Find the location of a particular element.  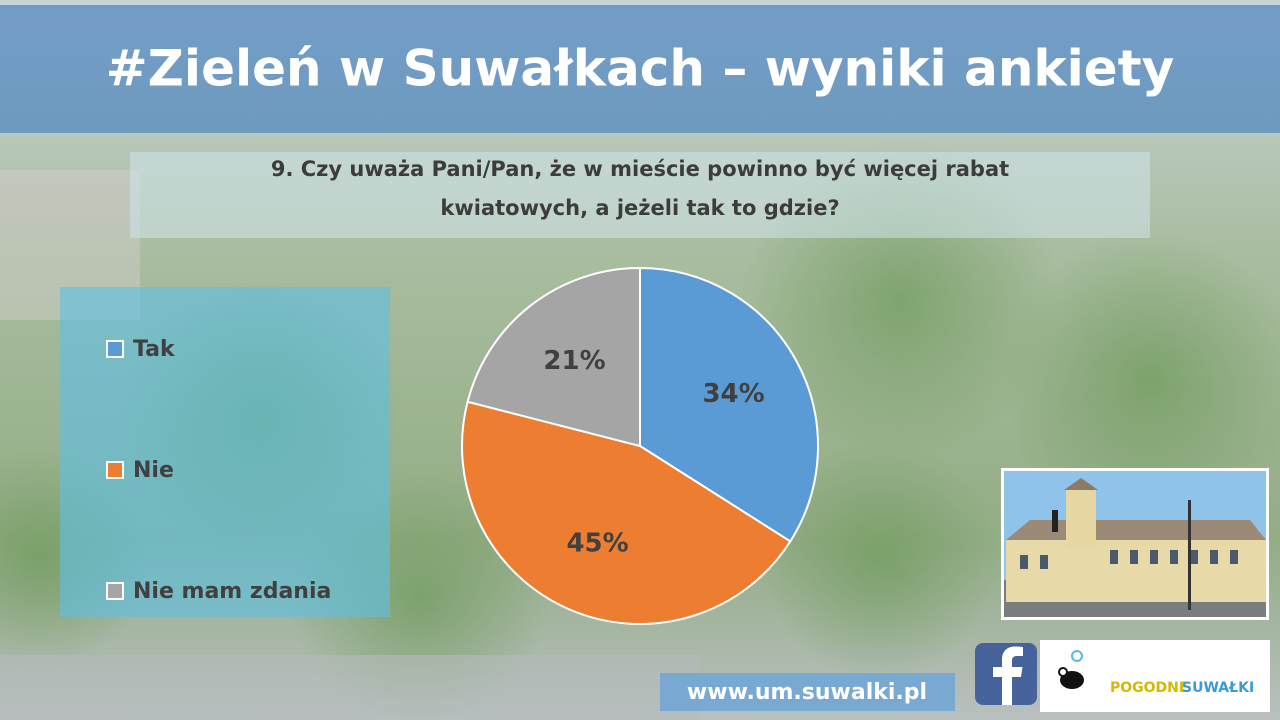

subtitle-band is located at coordinates (640, 195).